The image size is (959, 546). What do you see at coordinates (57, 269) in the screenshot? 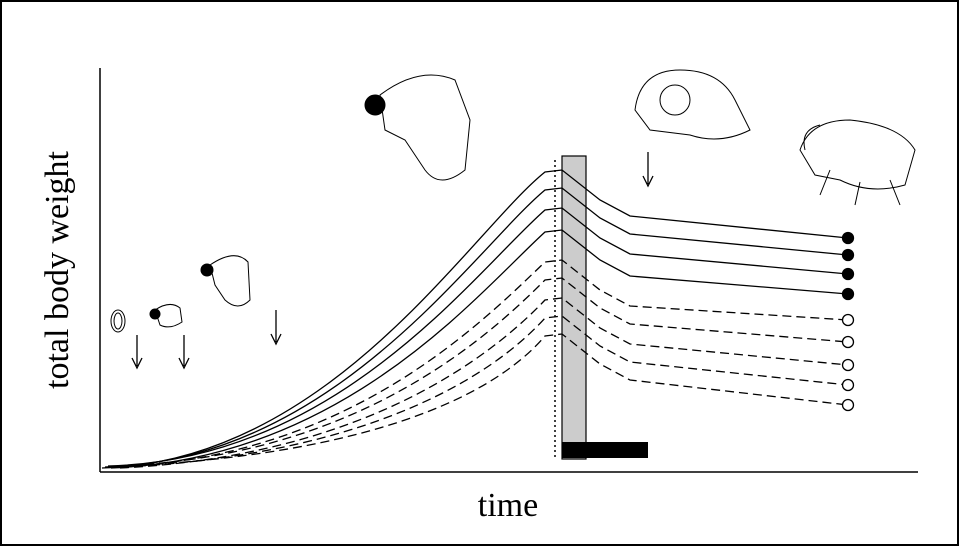
I see `y-axis-label: total body weight` at bounding box center [57, 269].